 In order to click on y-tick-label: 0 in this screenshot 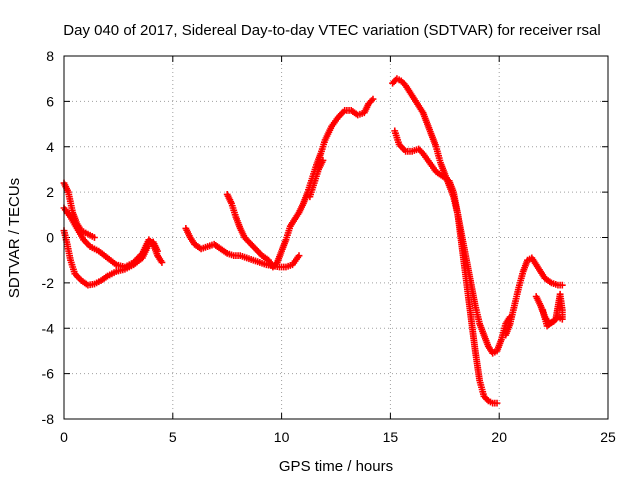, I will do `click(50, 238)`.